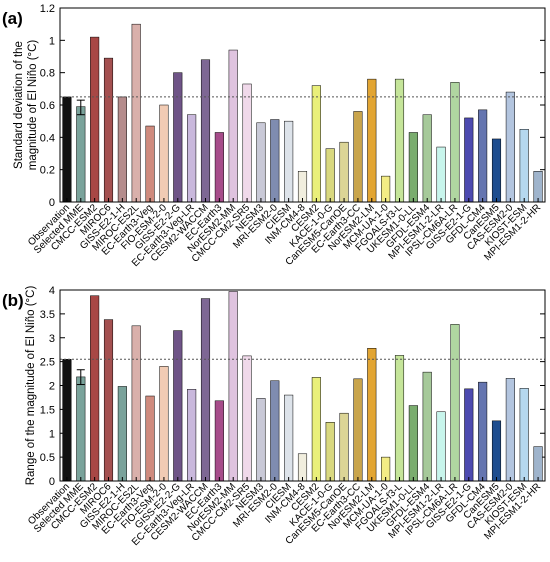 The width and height of the screenshot is (550, 562). I want to click on y-axis-label: magnitude of El Niño (°C), so click(33, 105).